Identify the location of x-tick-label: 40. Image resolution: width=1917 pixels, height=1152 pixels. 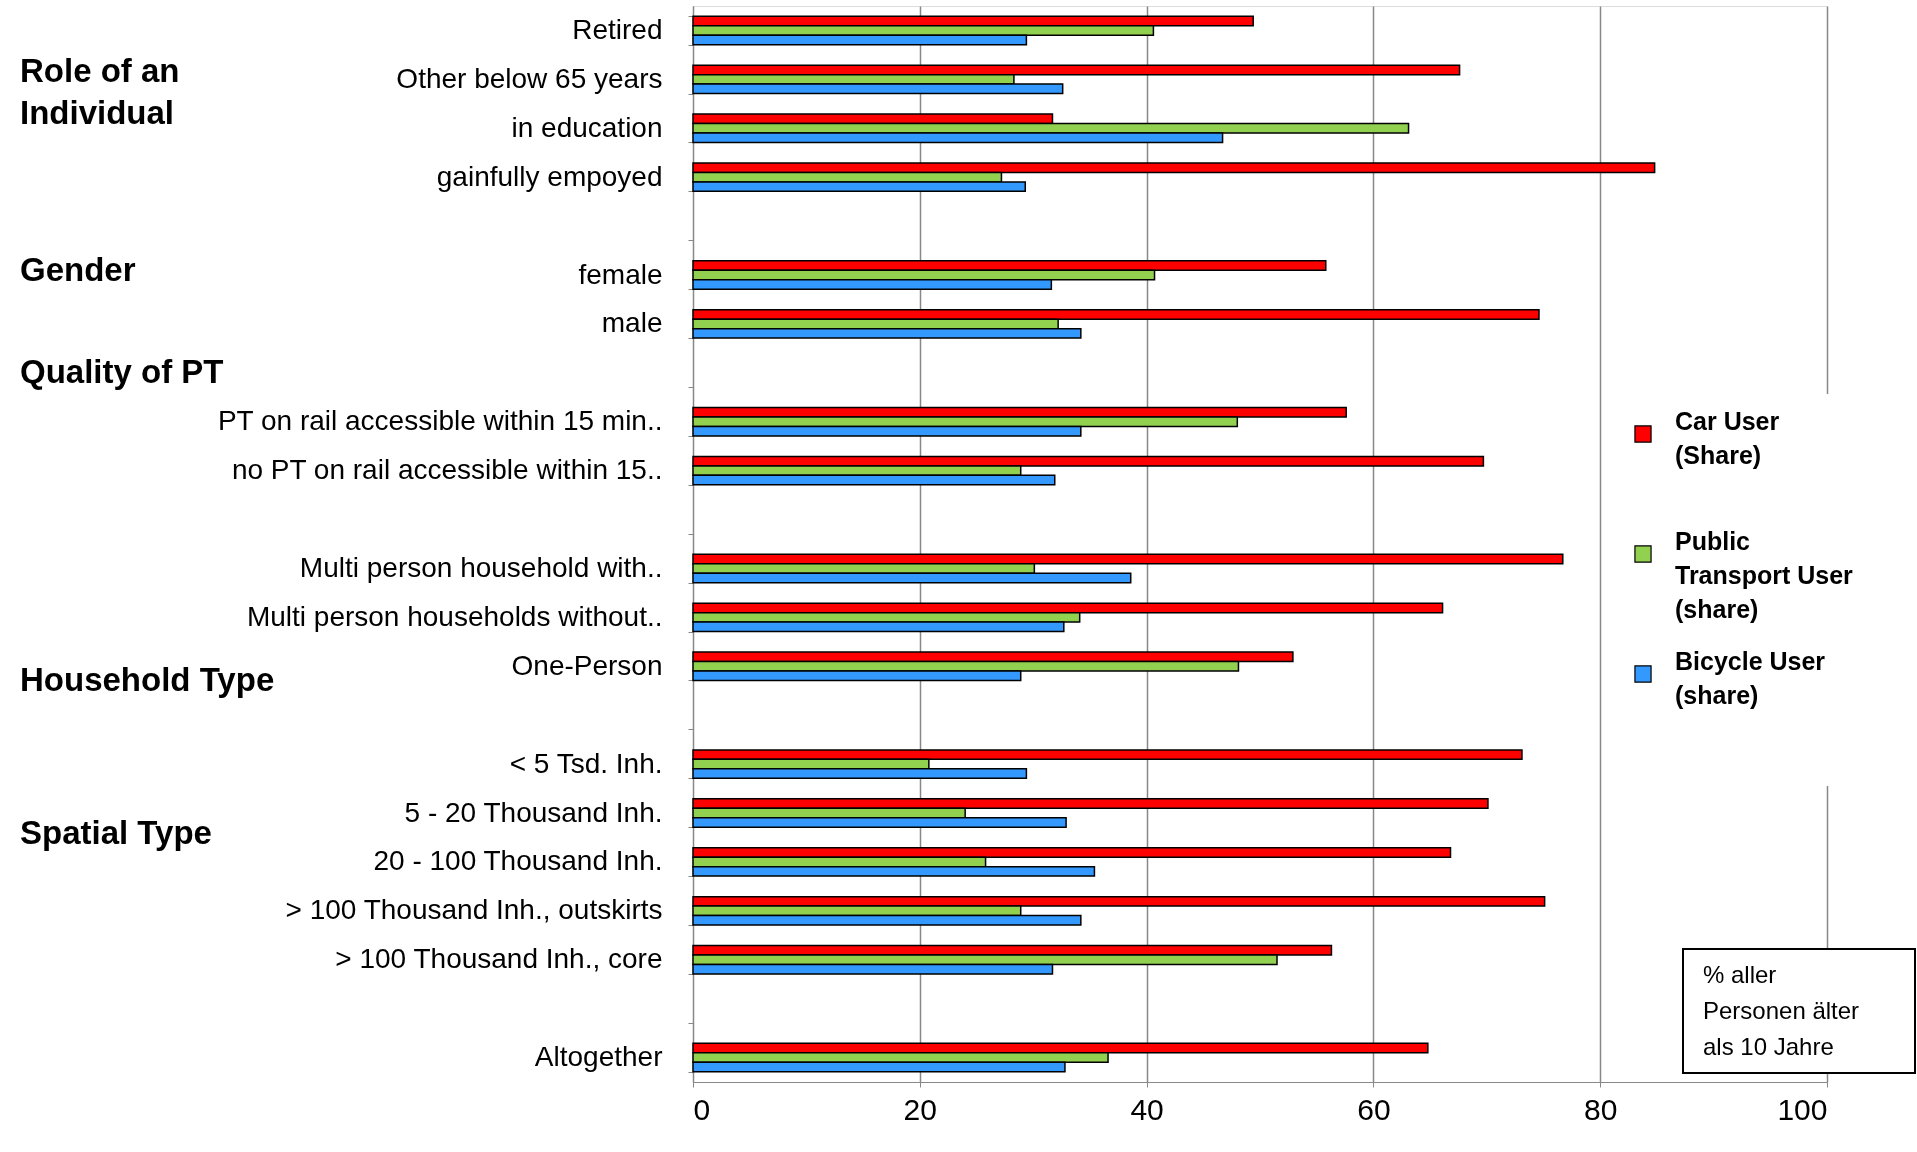
(1147, 1109).